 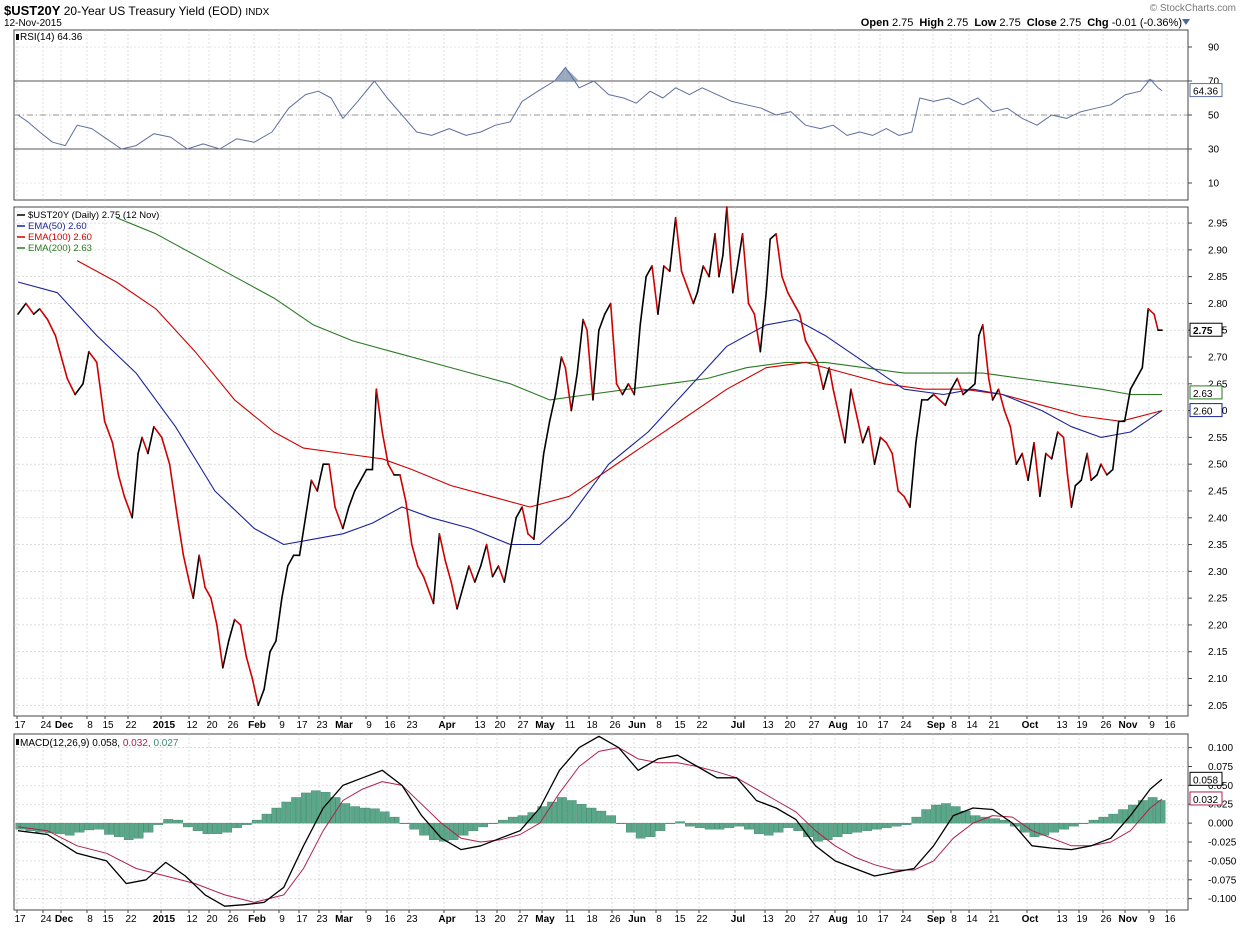 I want to click on chevron-down-icon, so click(x=1186, y=22).